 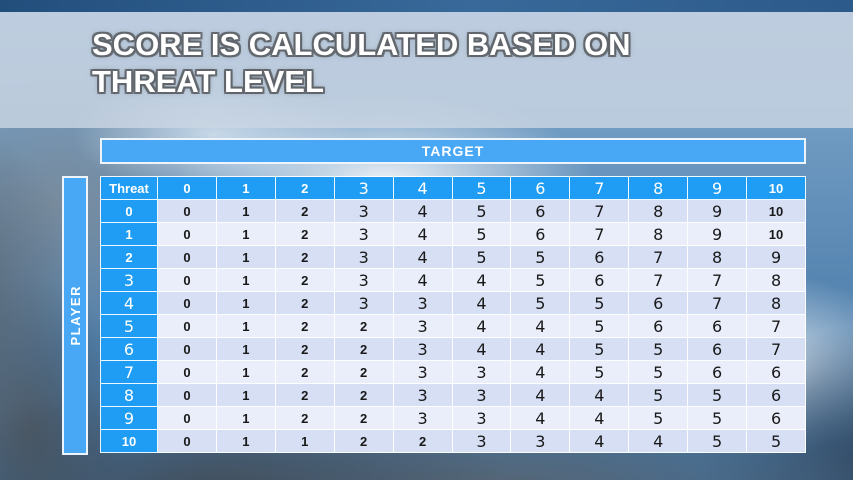 What do you see at coordinates (304, 188) in the screenshot?
I see `column-header-cell: 2` at bounding box center [304, 188].